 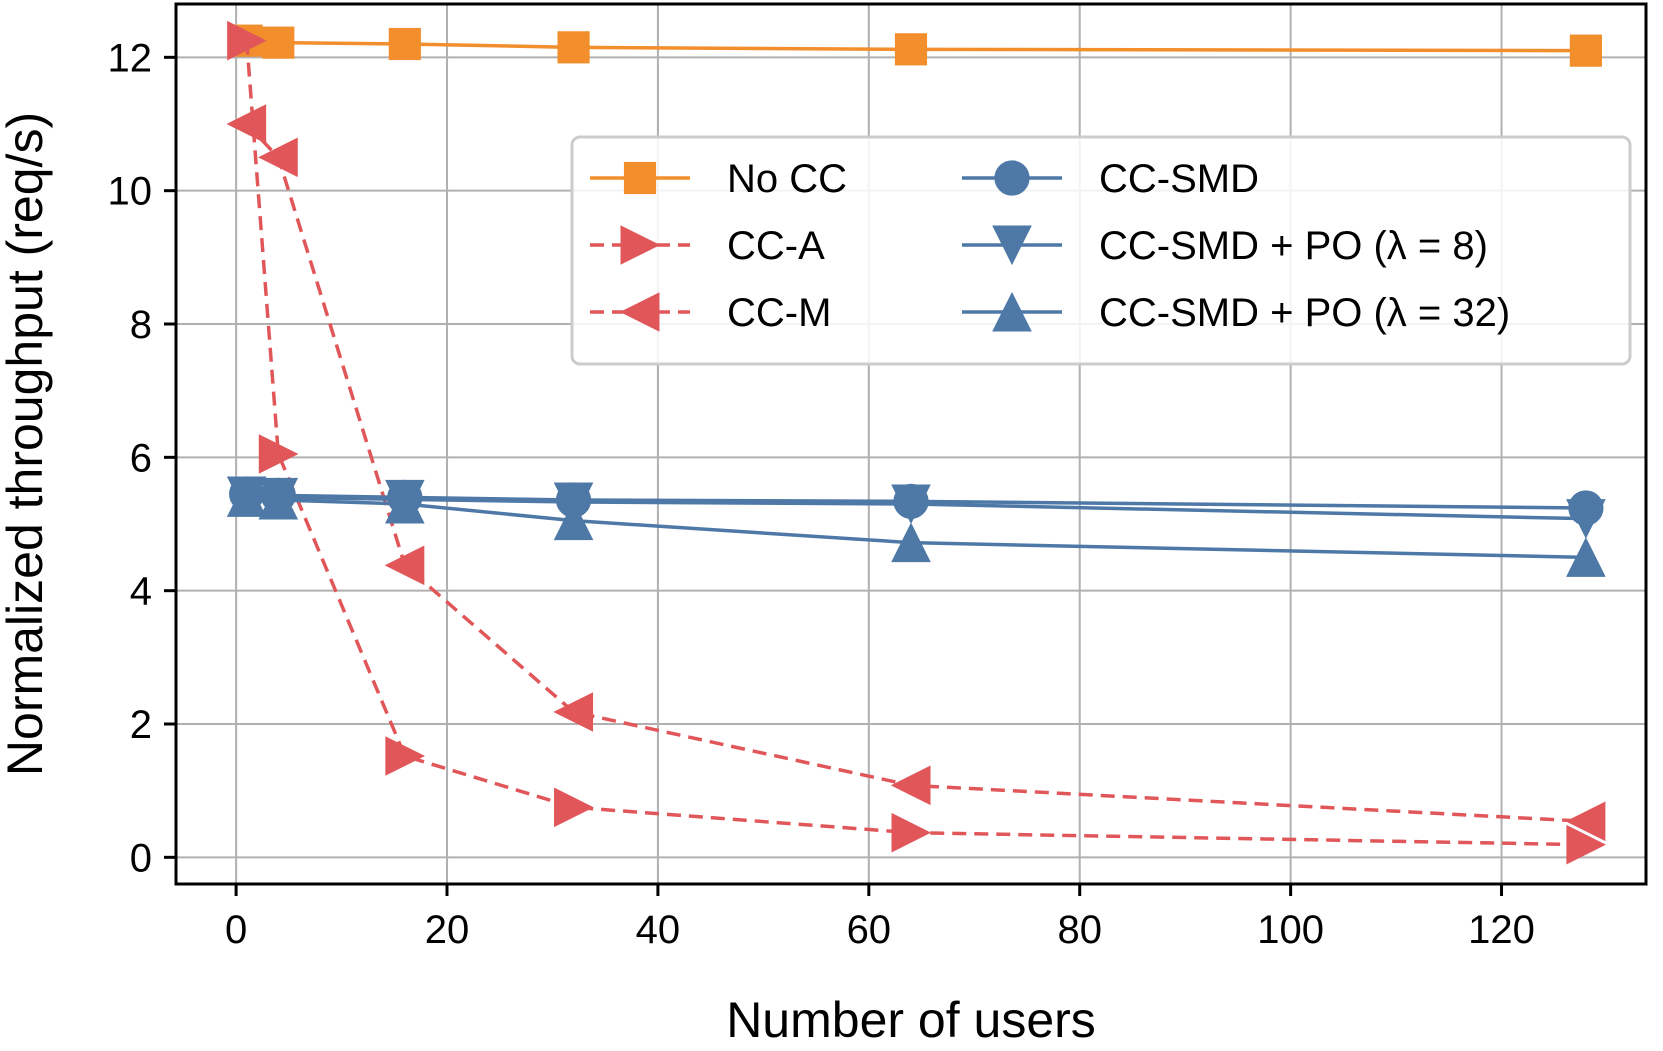 I want to click on x-tick-label: 120, so click(x=1501, y=930).